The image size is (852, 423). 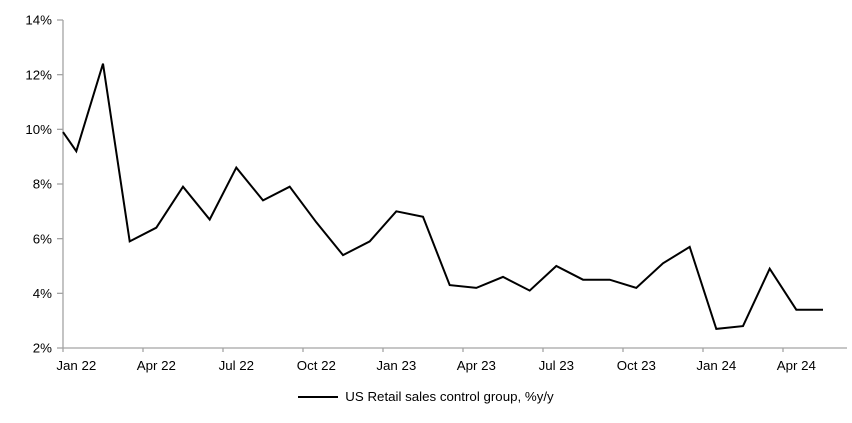 I want to click on x-axis-tick-label: Apr 22, so click(x=156, y=365).